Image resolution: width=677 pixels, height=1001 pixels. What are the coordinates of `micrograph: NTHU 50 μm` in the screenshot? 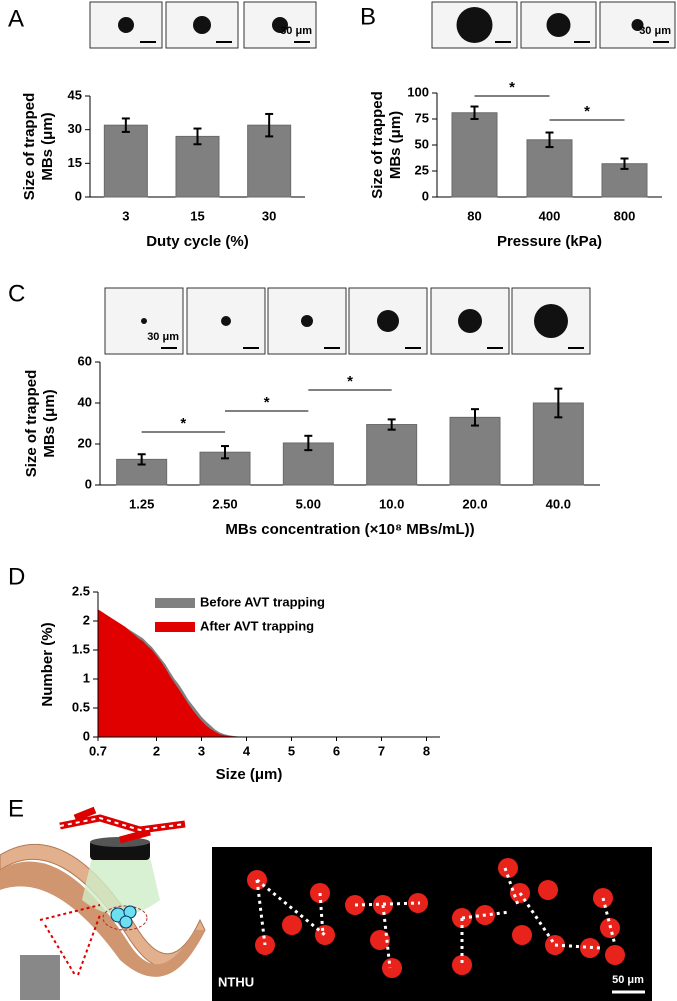 It's located at (432, 924).